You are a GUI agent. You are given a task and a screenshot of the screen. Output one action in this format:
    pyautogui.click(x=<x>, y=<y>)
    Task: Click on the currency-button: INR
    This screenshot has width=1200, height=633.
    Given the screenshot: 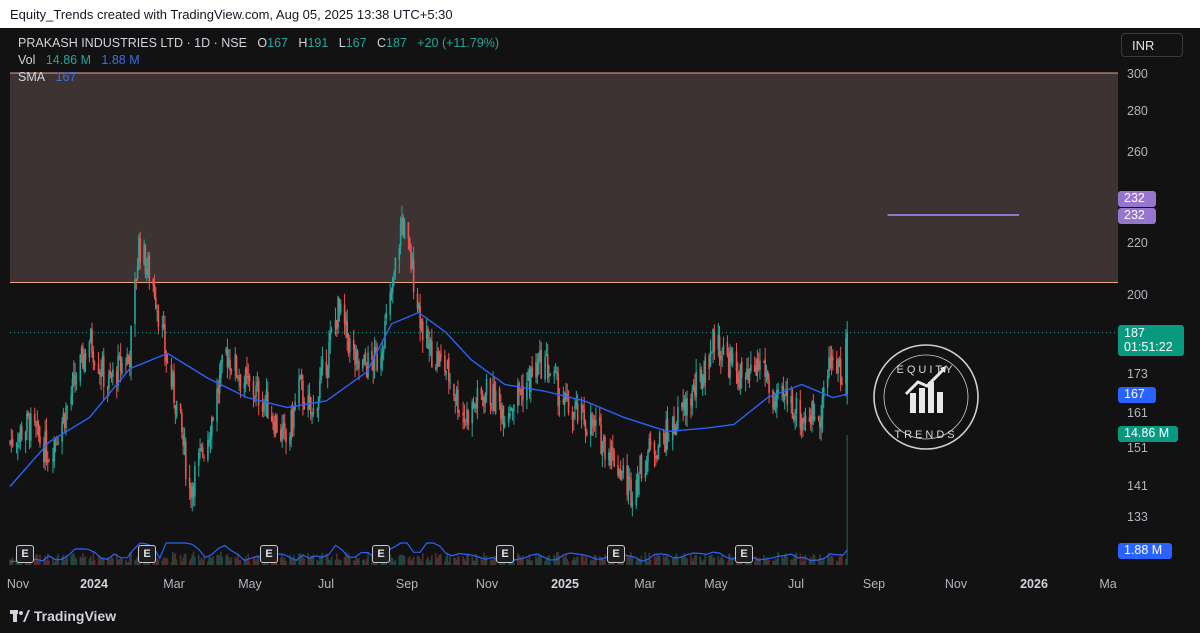 What is the action you would take?
    pyautogui.click(x=1152, y=45)
    